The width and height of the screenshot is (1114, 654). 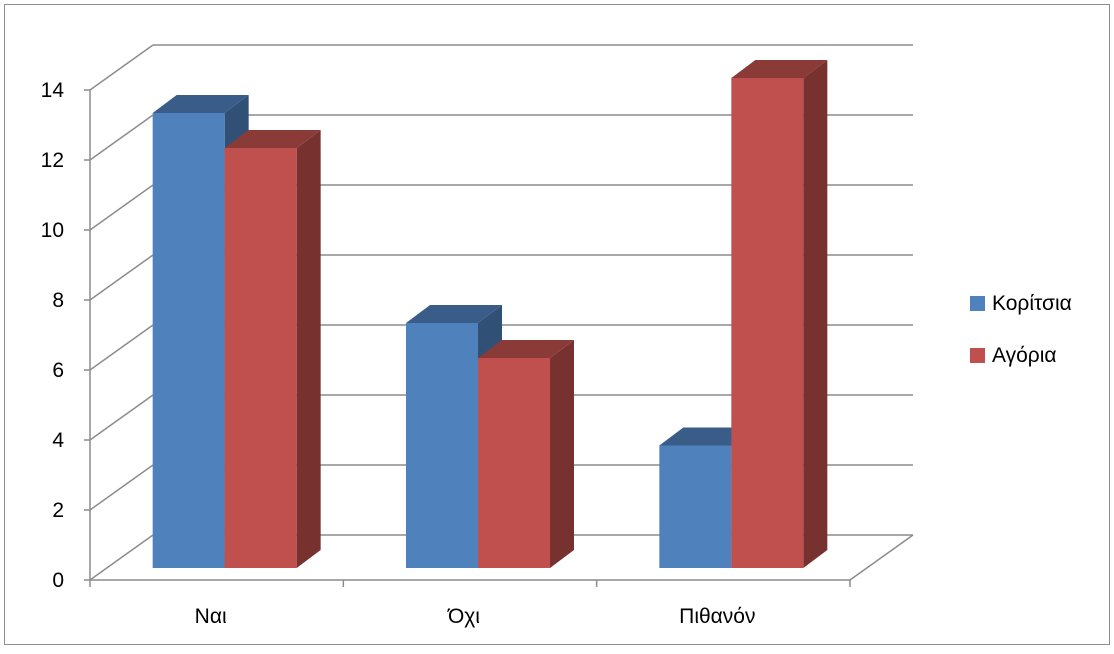 What do you see at coordinates (881, 557) in the screenshot?
I see `floor-right-edge` at bounding box center [881, 557].